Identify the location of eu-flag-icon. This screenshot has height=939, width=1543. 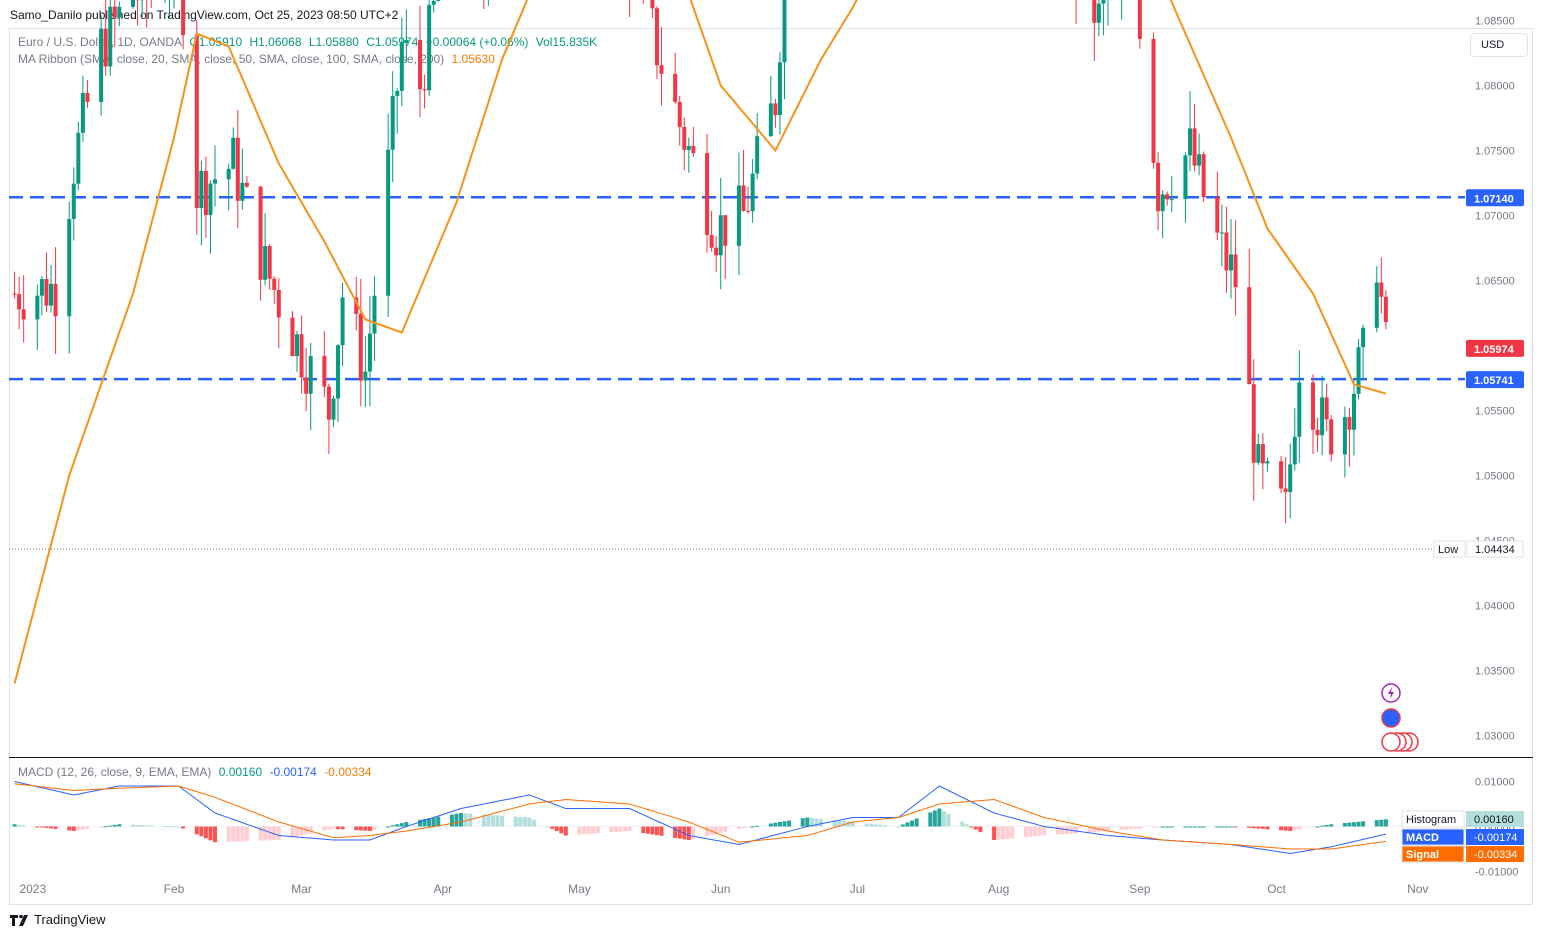
(1391, 718).